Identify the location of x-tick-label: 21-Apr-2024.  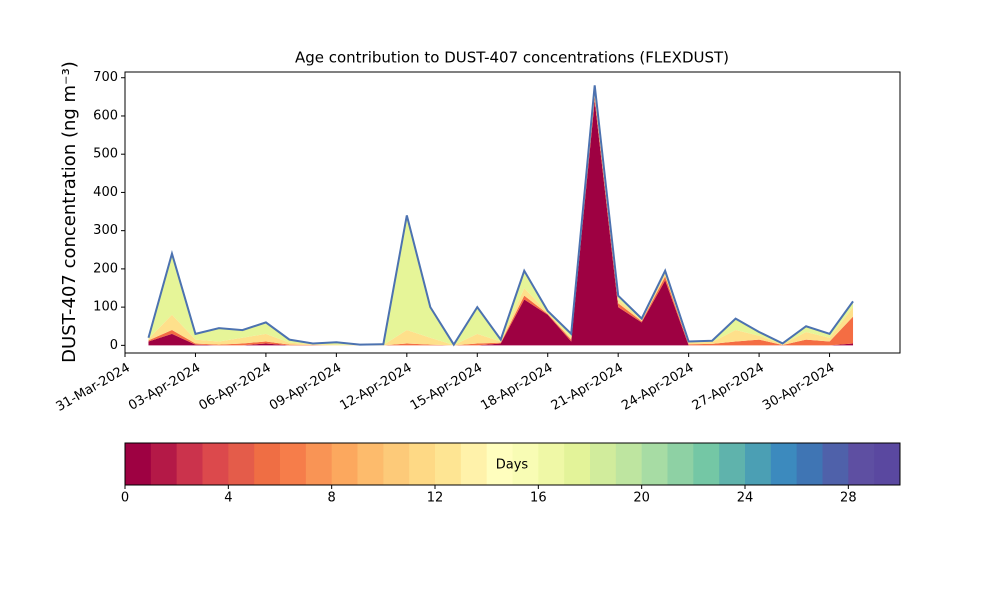
(587, 387).